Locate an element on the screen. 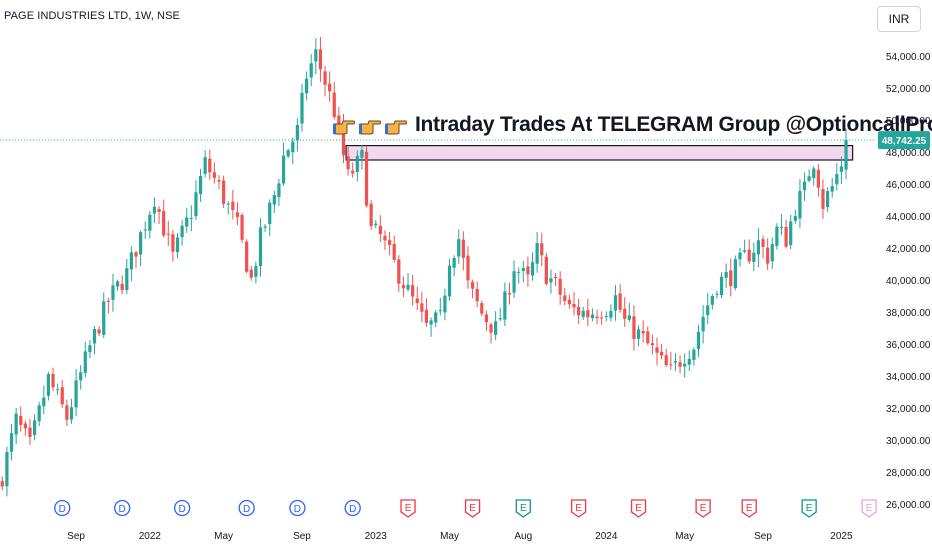  y-tick-label: 46,000.00 is located at coordinates (908, 185).